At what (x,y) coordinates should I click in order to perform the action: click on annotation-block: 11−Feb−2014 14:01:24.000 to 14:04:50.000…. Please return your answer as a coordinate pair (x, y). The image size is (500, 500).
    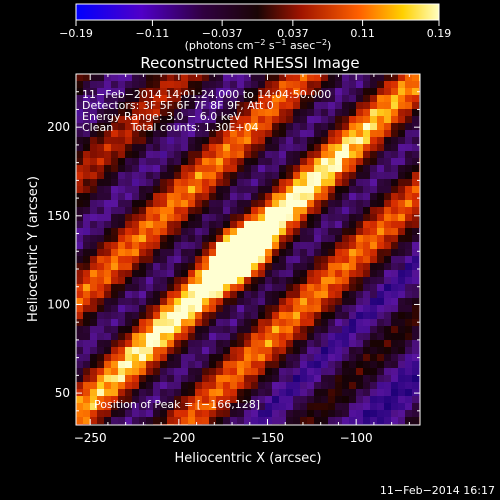
    Looking at the image, I should click on (206, 111).